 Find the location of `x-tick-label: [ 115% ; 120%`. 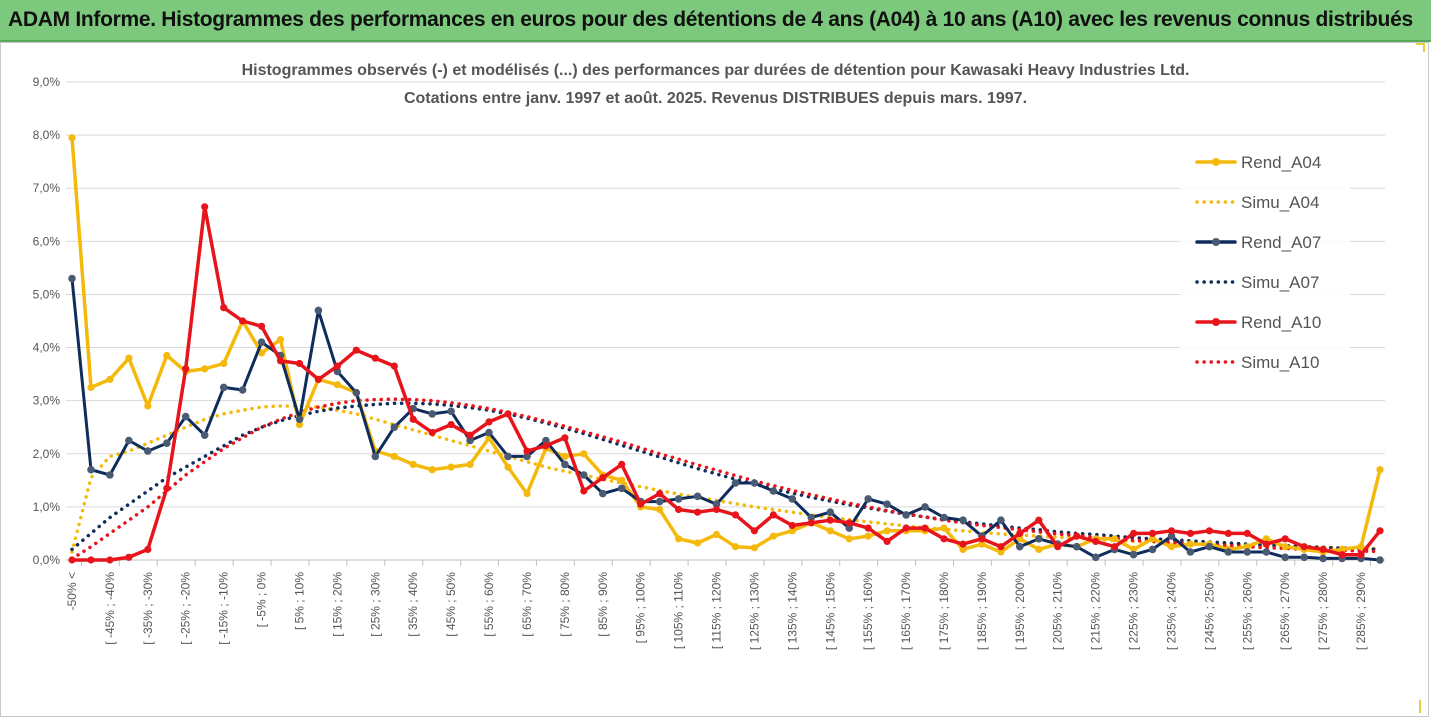

x-tick-label: [ 115% ; 120% is located at coordinates (717, 610).